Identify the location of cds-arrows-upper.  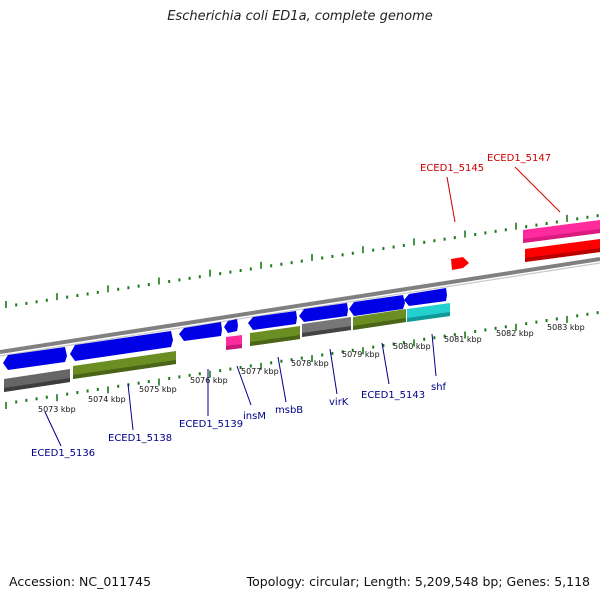
(225, 329).